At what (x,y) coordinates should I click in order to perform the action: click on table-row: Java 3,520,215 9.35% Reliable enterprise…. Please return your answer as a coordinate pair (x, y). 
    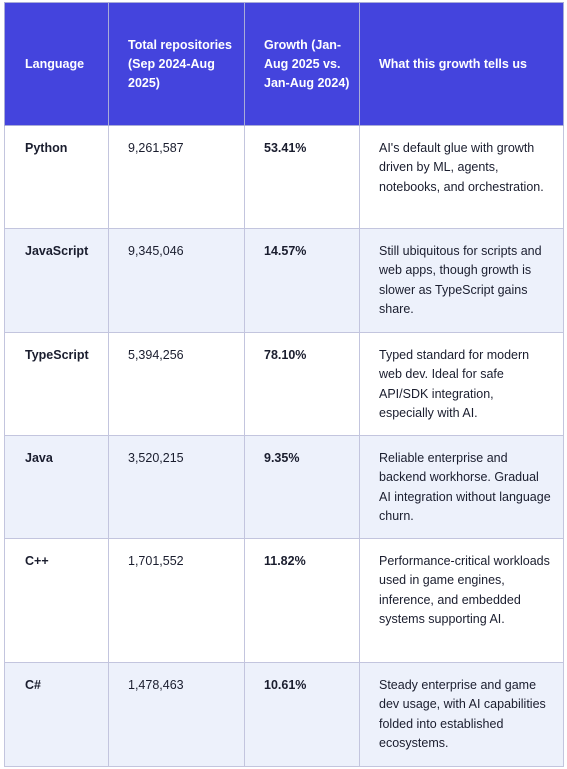
    Looking at the image, I should click on (284, 487).